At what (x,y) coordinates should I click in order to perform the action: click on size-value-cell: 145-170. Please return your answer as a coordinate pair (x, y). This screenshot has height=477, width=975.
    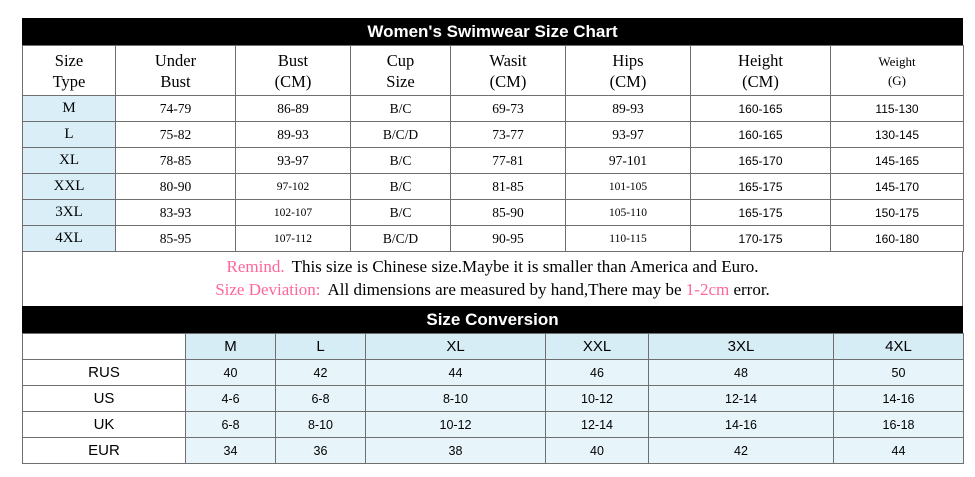
    Looking at the image, I should click on (897, 186).